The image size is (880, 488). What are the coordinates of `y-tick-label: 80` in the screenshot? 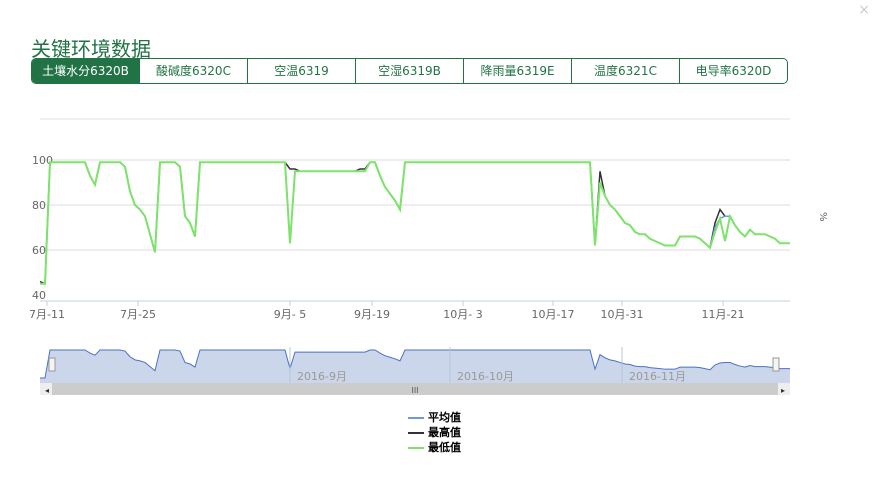 It's located at (39, 205).